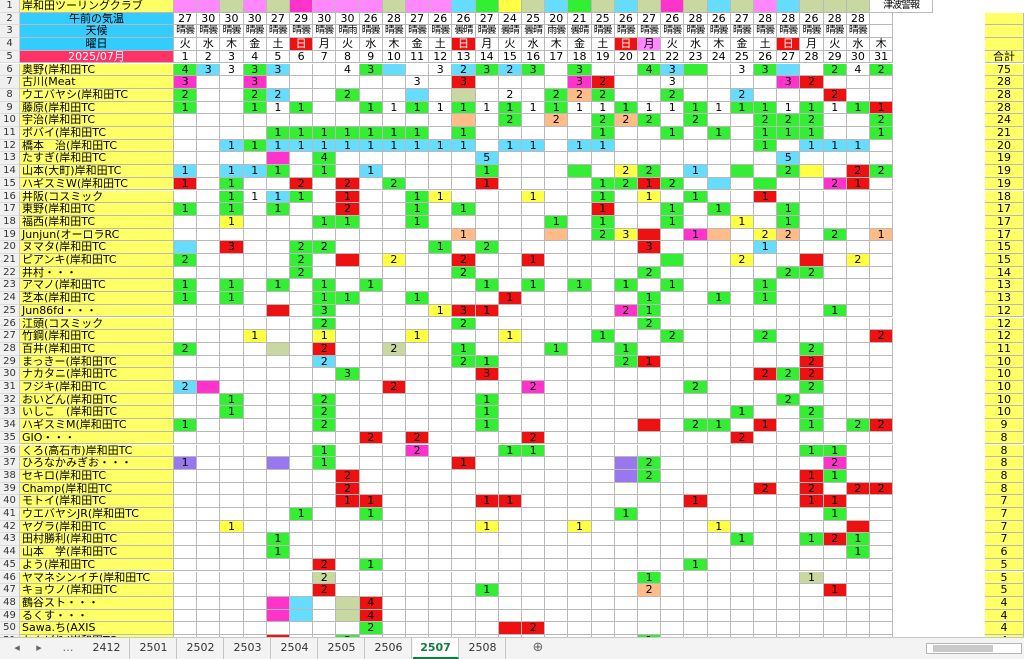 This screenshot has height=659, width=1024. What do you see at coordinates (441, 44) in the screenshot?
I see `weekday-cell: 土` at bounding box center [441, 44].